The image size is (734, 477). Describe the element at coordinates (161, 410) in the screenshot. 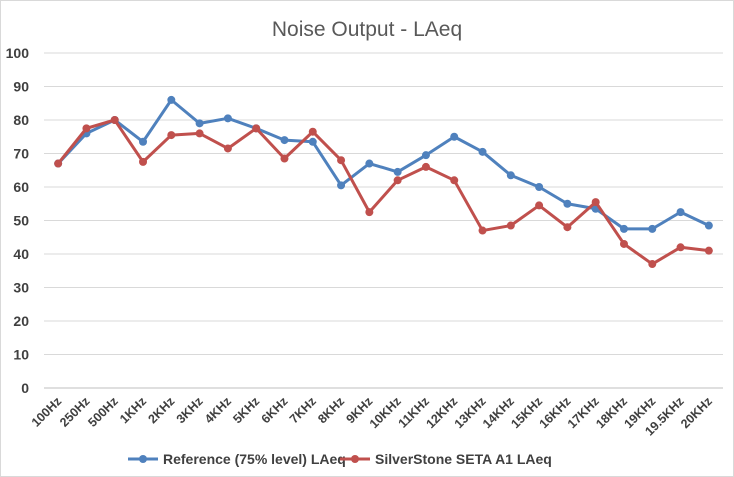

I see `x-tick-label: 2KHz` at that location.